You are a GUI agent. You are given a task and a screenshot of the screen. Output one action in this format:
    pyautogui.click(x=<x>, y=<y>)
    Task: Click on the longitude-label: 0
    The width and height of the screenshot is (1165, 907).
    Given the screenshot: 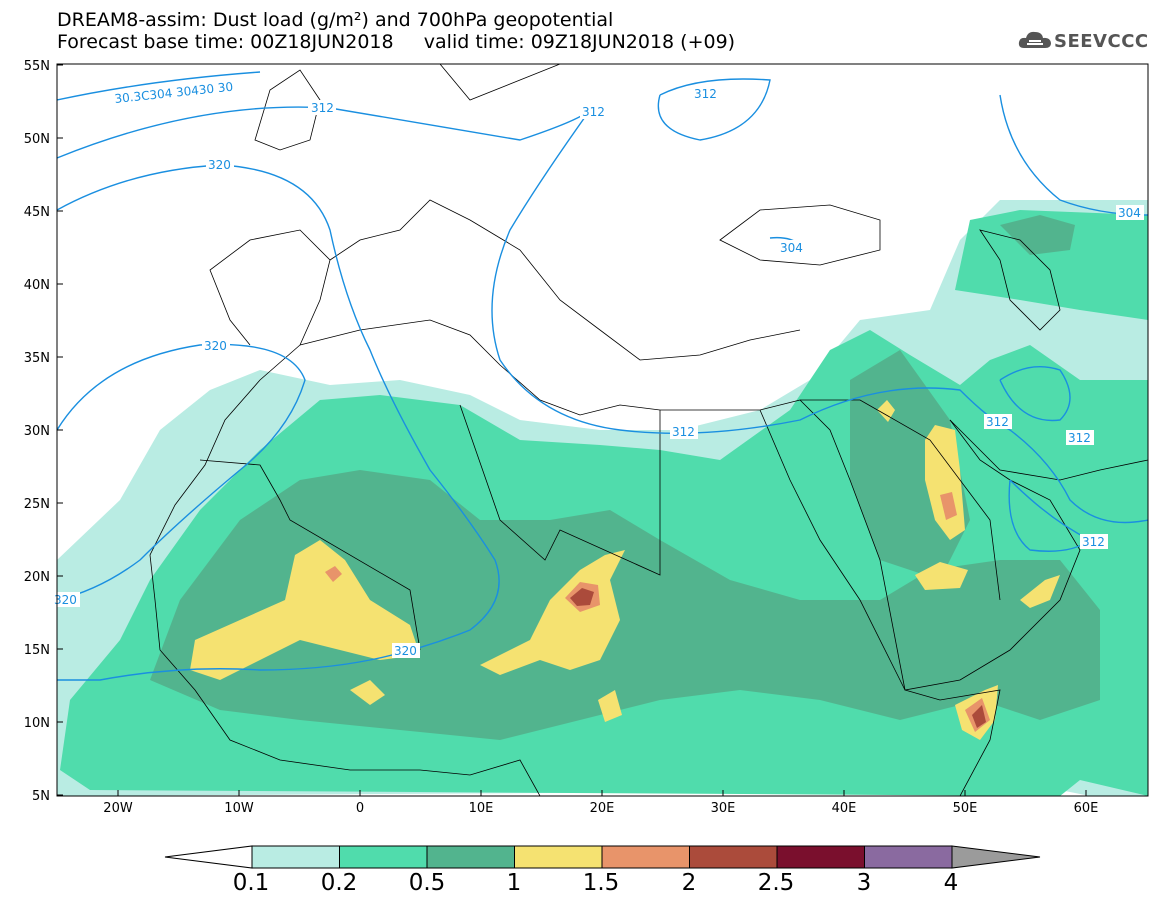 What is the action you would take?
    pyautogui.click(x=360, y=808)
    